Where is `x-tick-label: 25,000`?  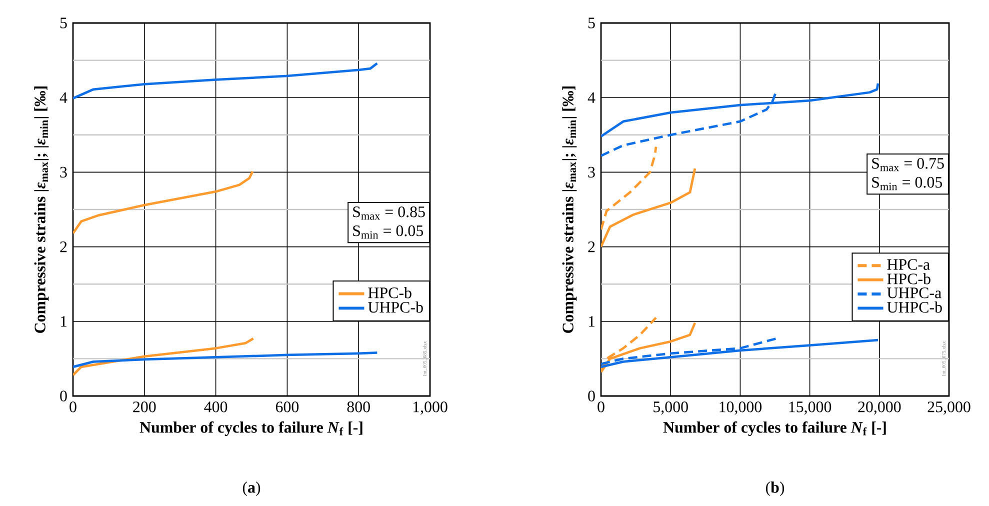
x-tick-label: 25,000 is located at coordinates (949, 408).